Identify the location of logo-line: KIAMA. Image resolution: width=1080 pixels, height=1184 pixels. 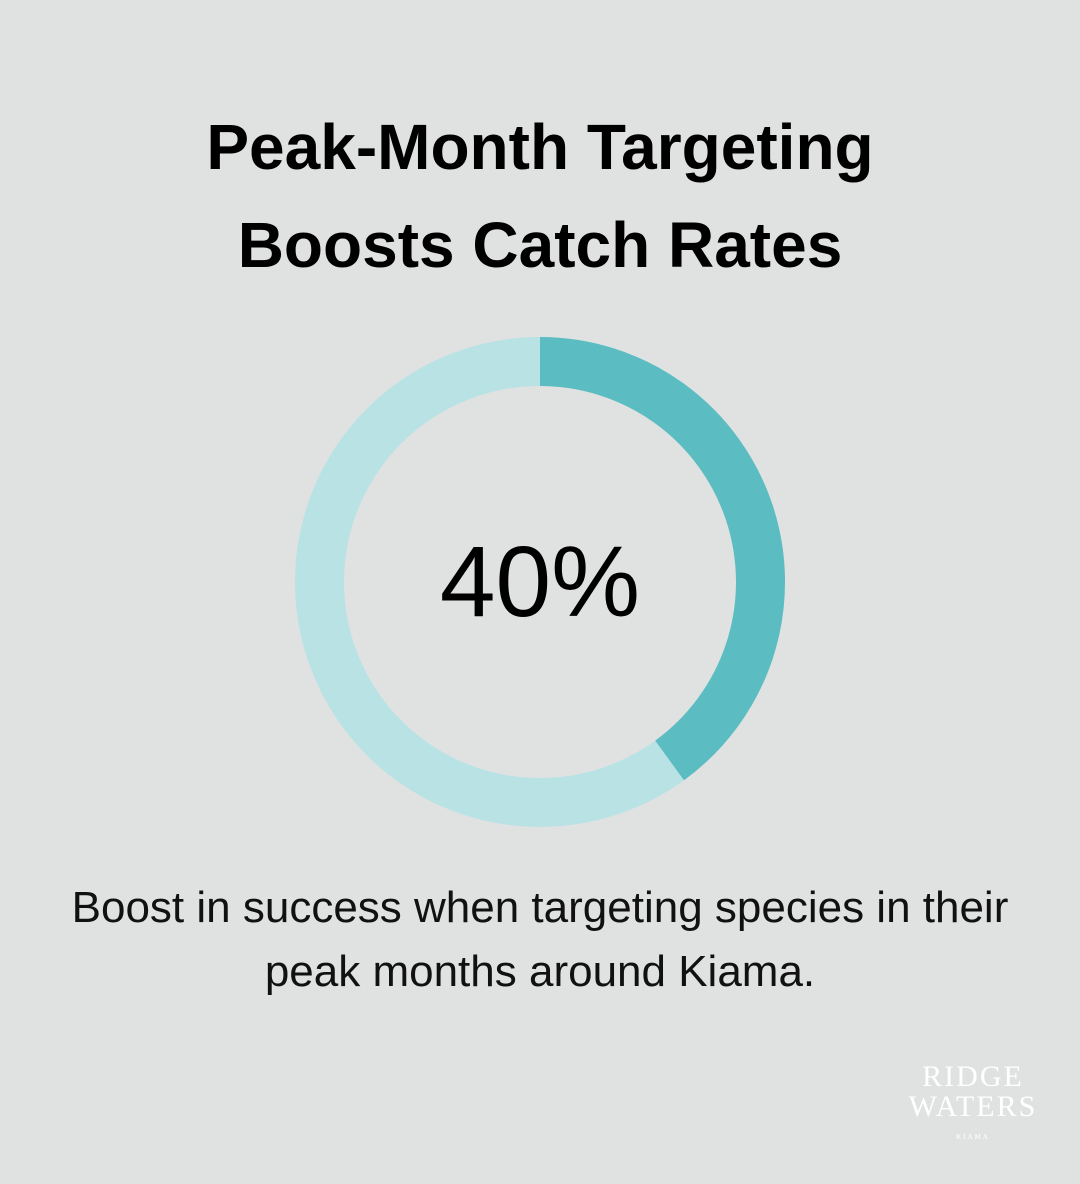
(973, 1137).